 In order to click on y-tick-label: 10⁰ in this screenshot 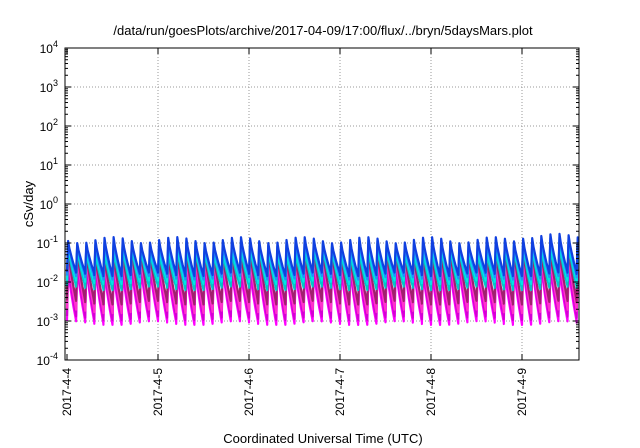, I will do `click(49, 203)`.